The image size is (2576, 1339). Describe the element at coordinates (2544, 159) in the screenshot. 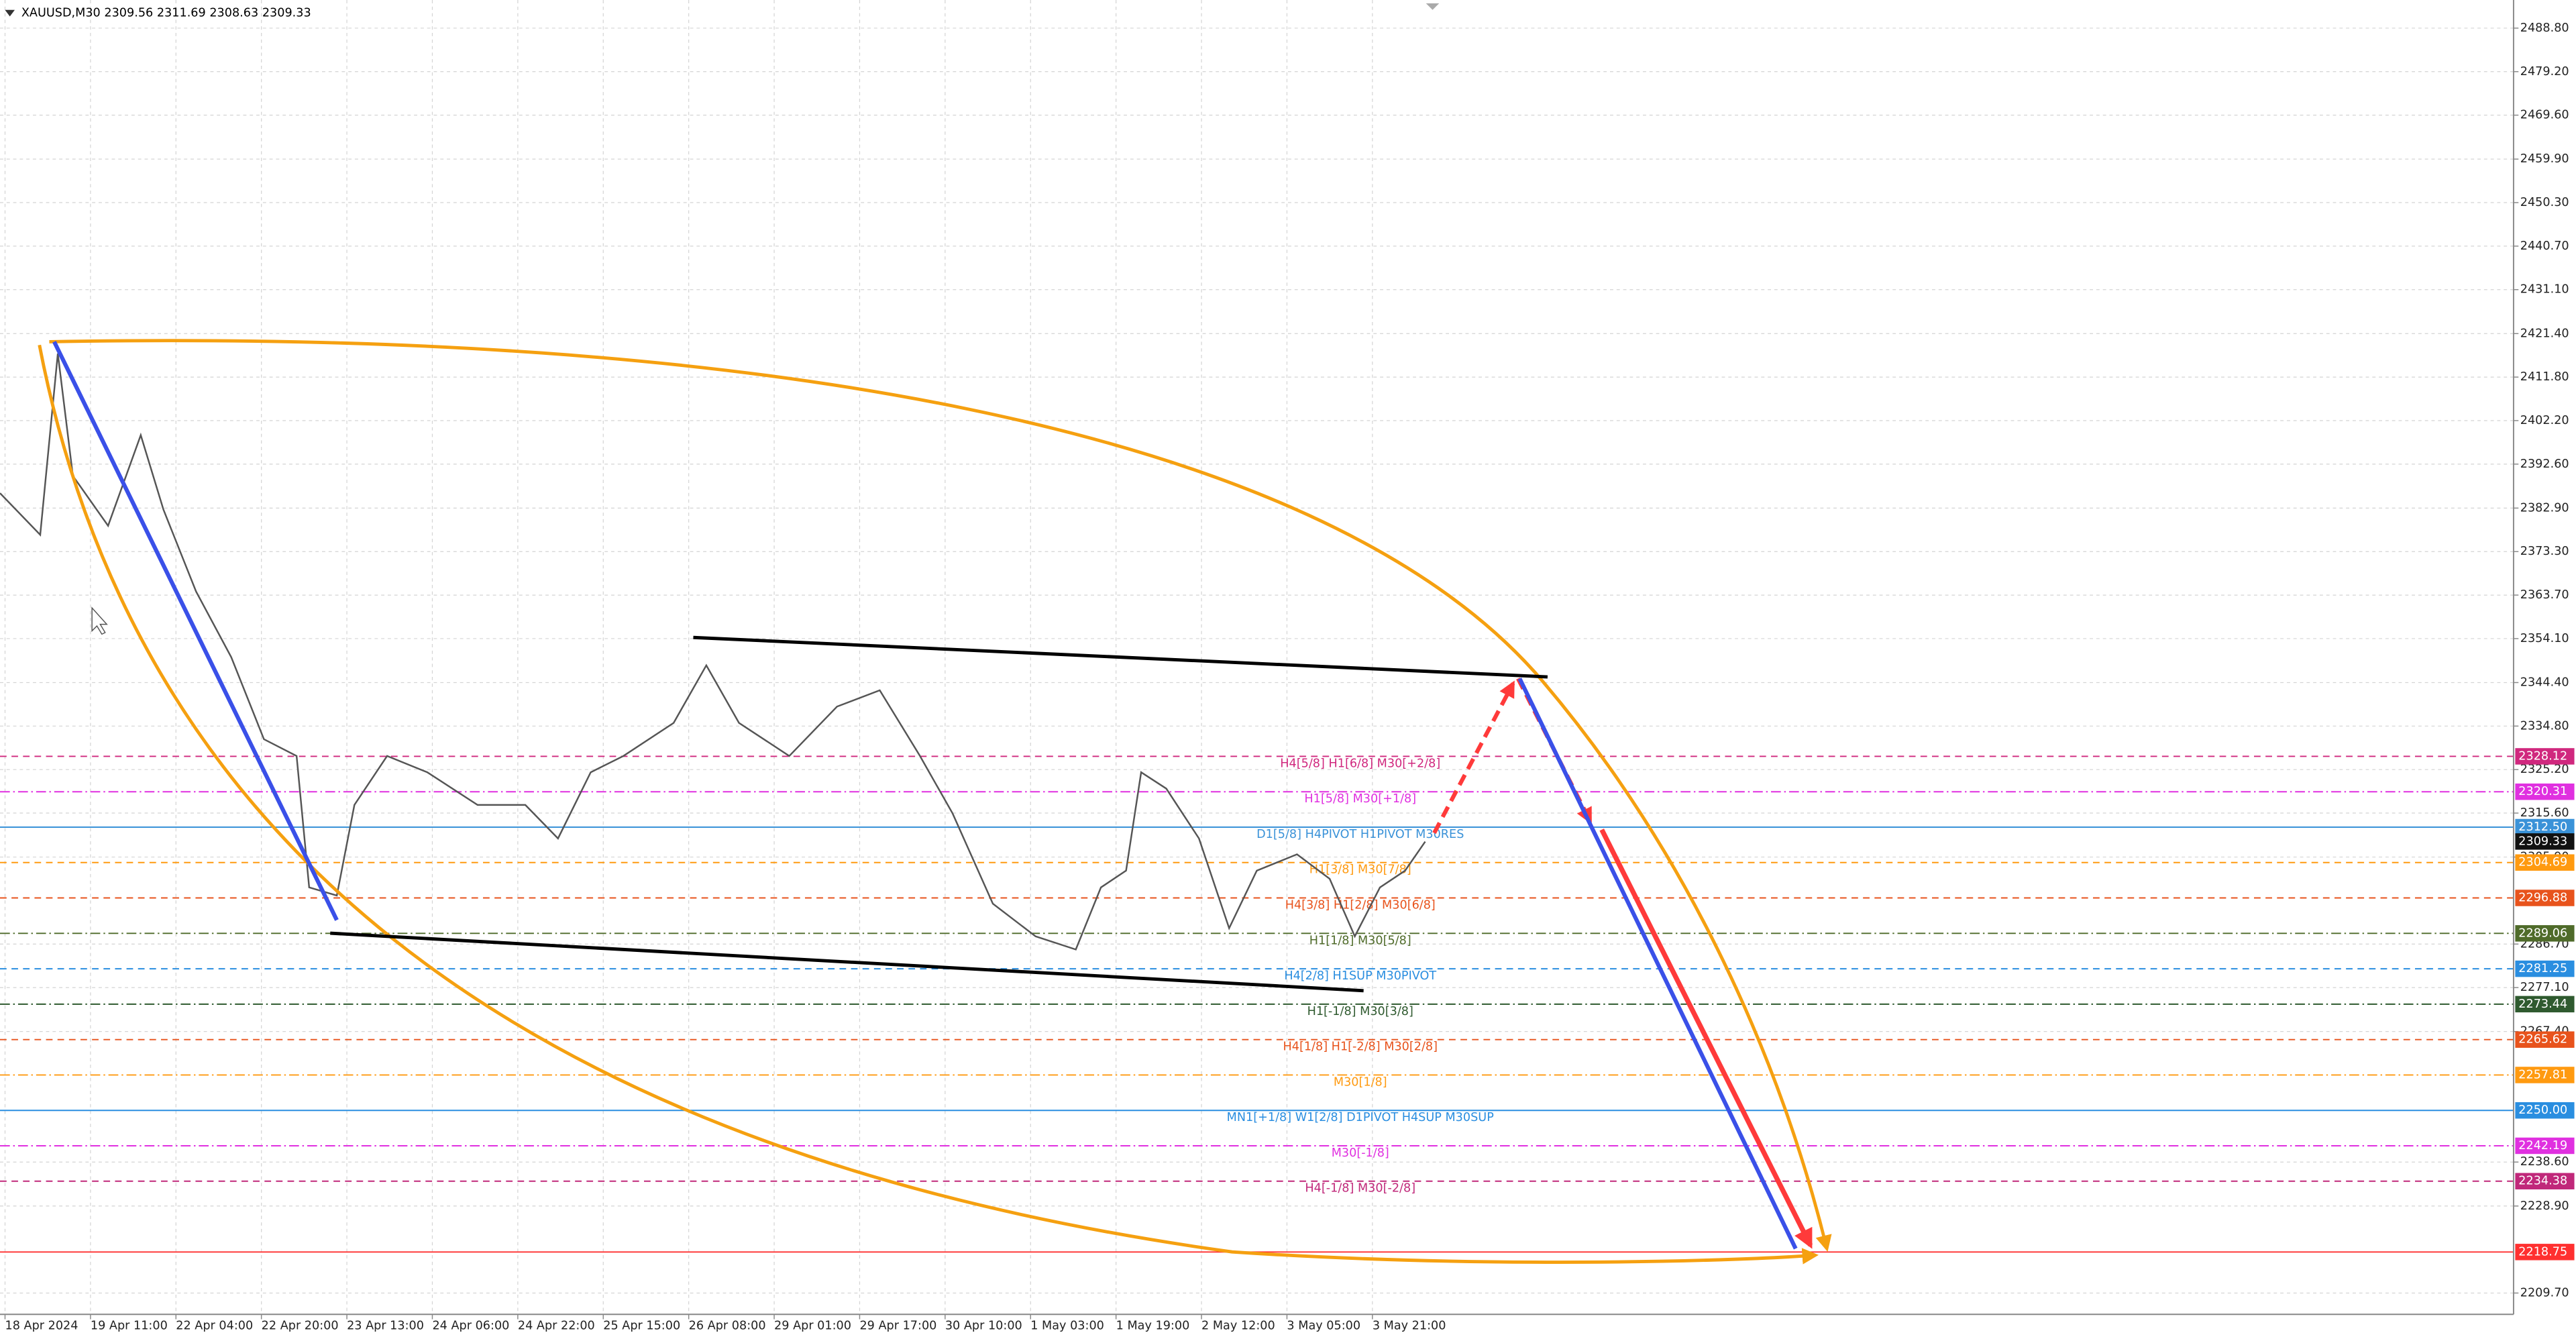

I see `y-tick-label: 2459.90` at that location.